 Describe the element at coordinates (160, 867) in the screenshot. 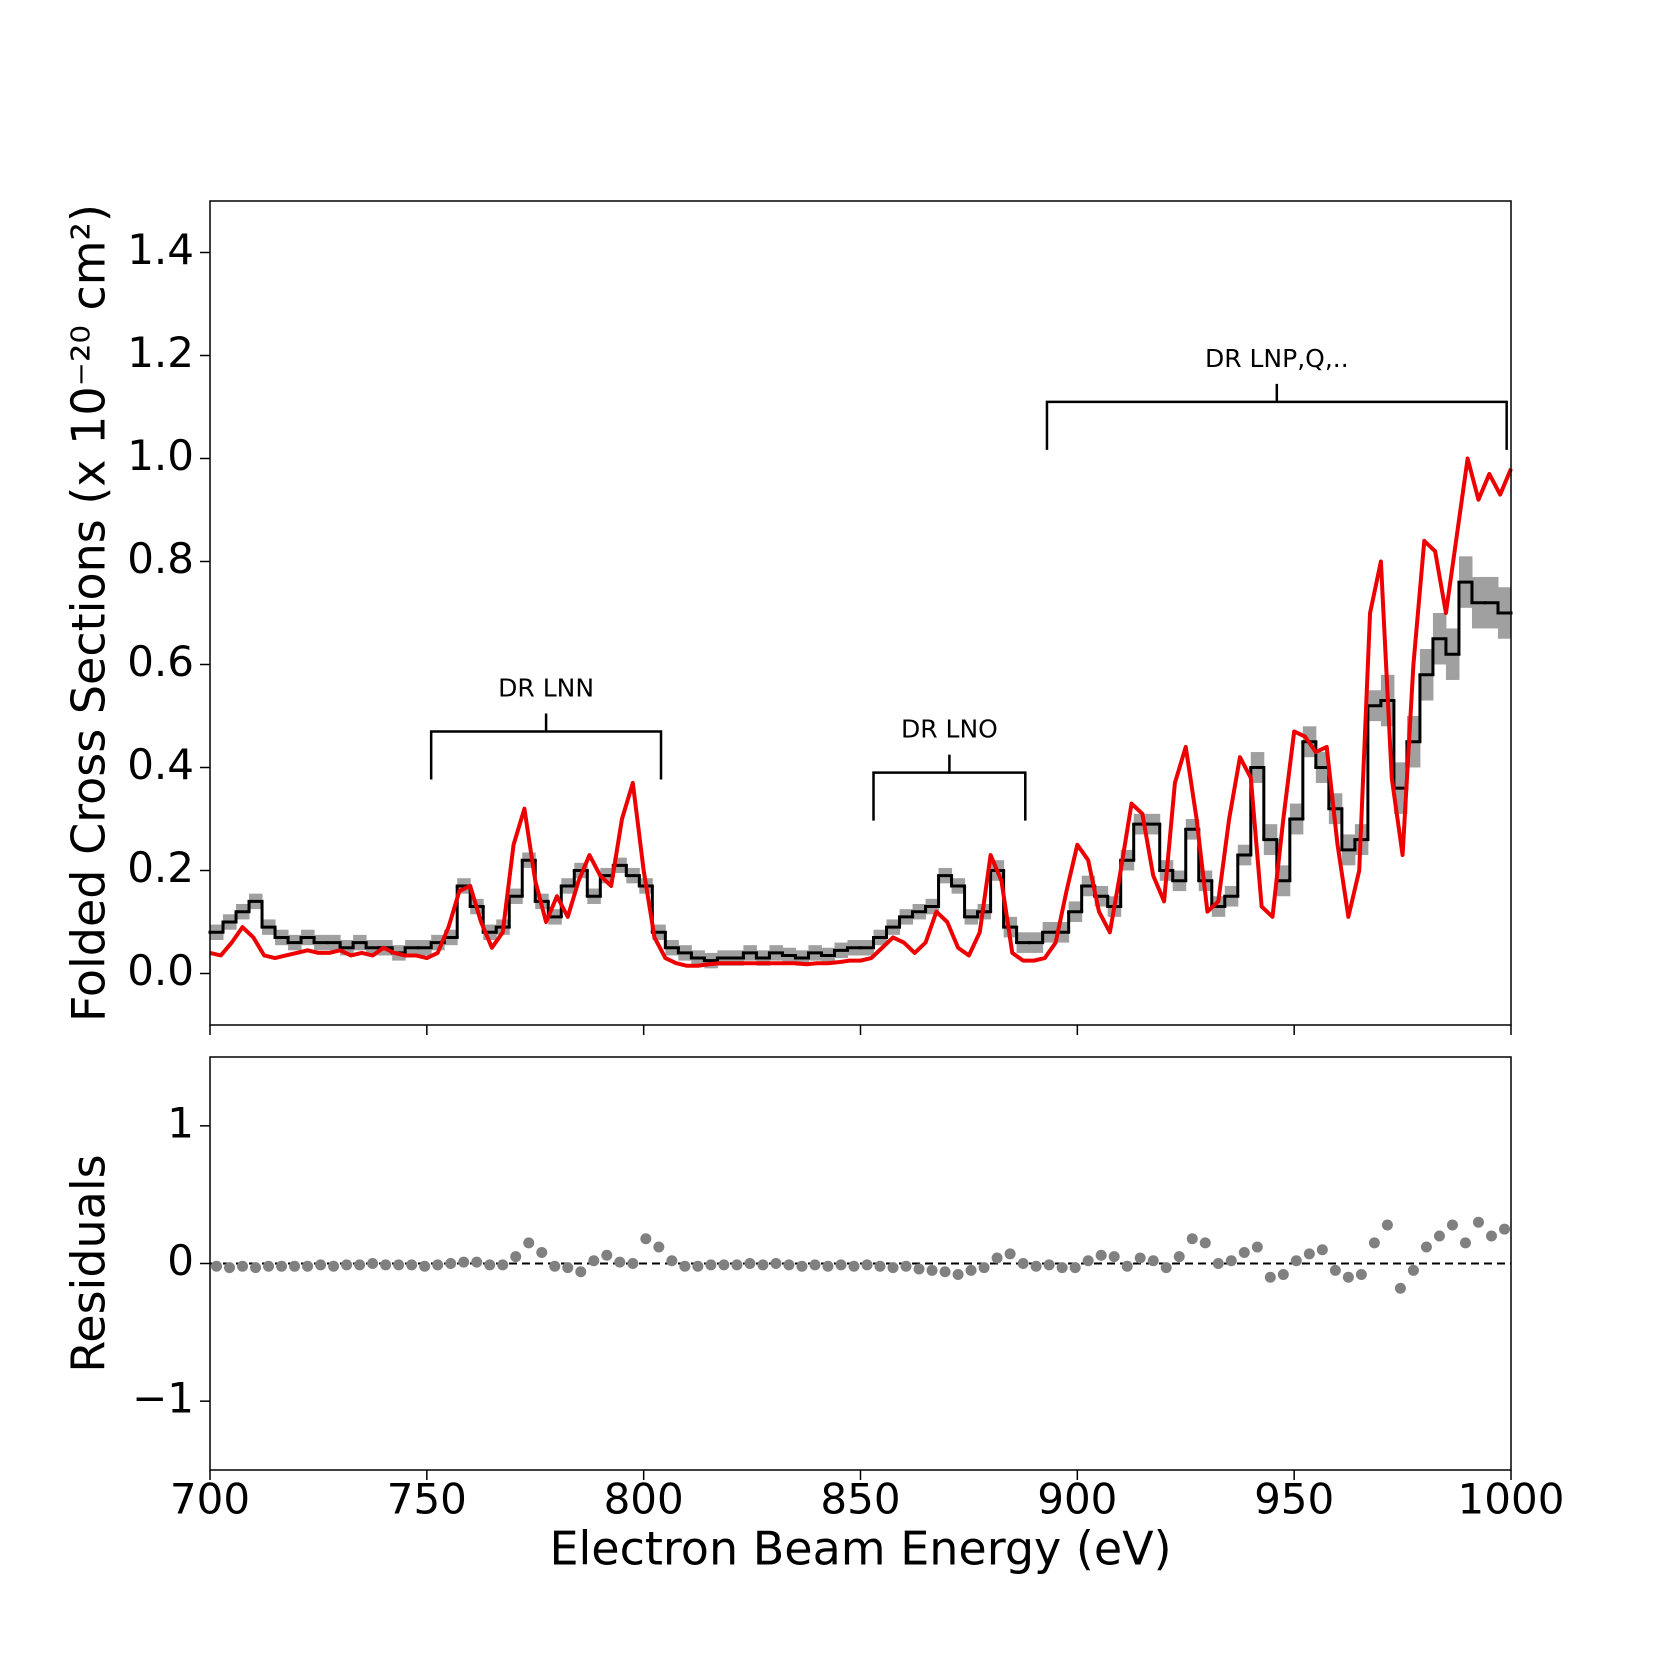

I see `y-tick-label: 0.2` at that location.